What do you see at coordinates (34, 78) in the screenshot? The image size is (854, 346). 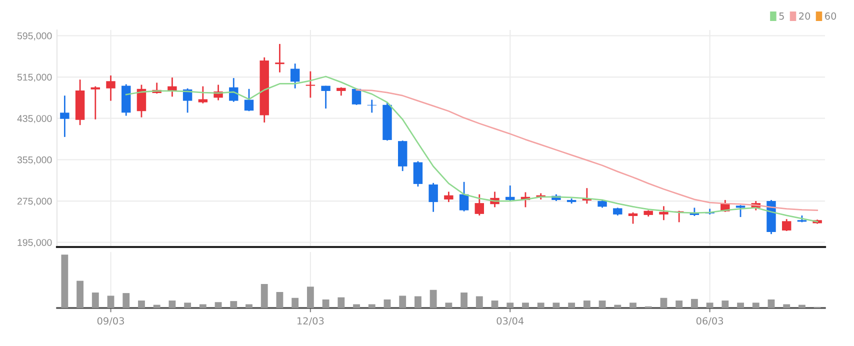 I see `y-tick-label: 515,000` at bounding box center [34, 78].